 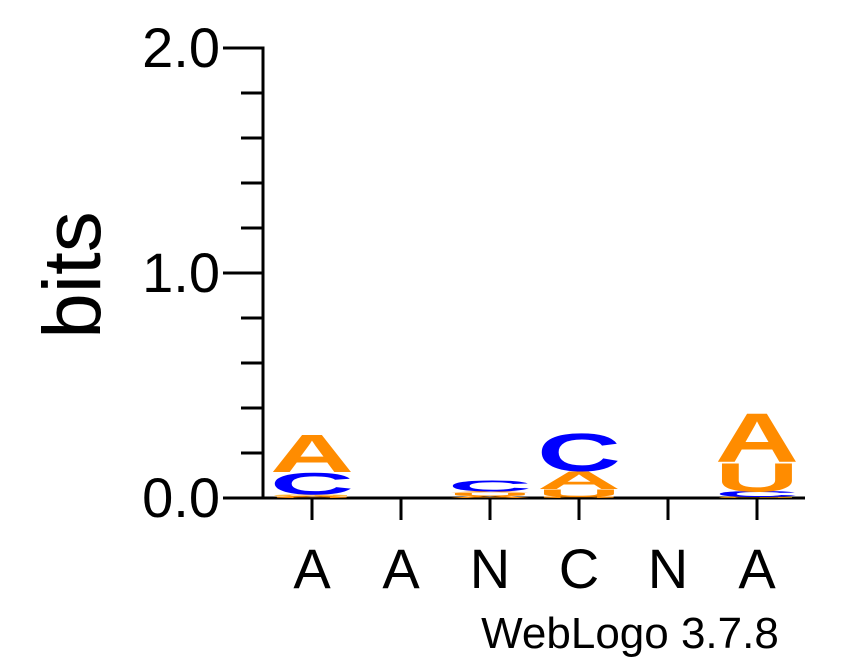 I want to click on y-tick-label: 0.0, so click(x=181, y=497).